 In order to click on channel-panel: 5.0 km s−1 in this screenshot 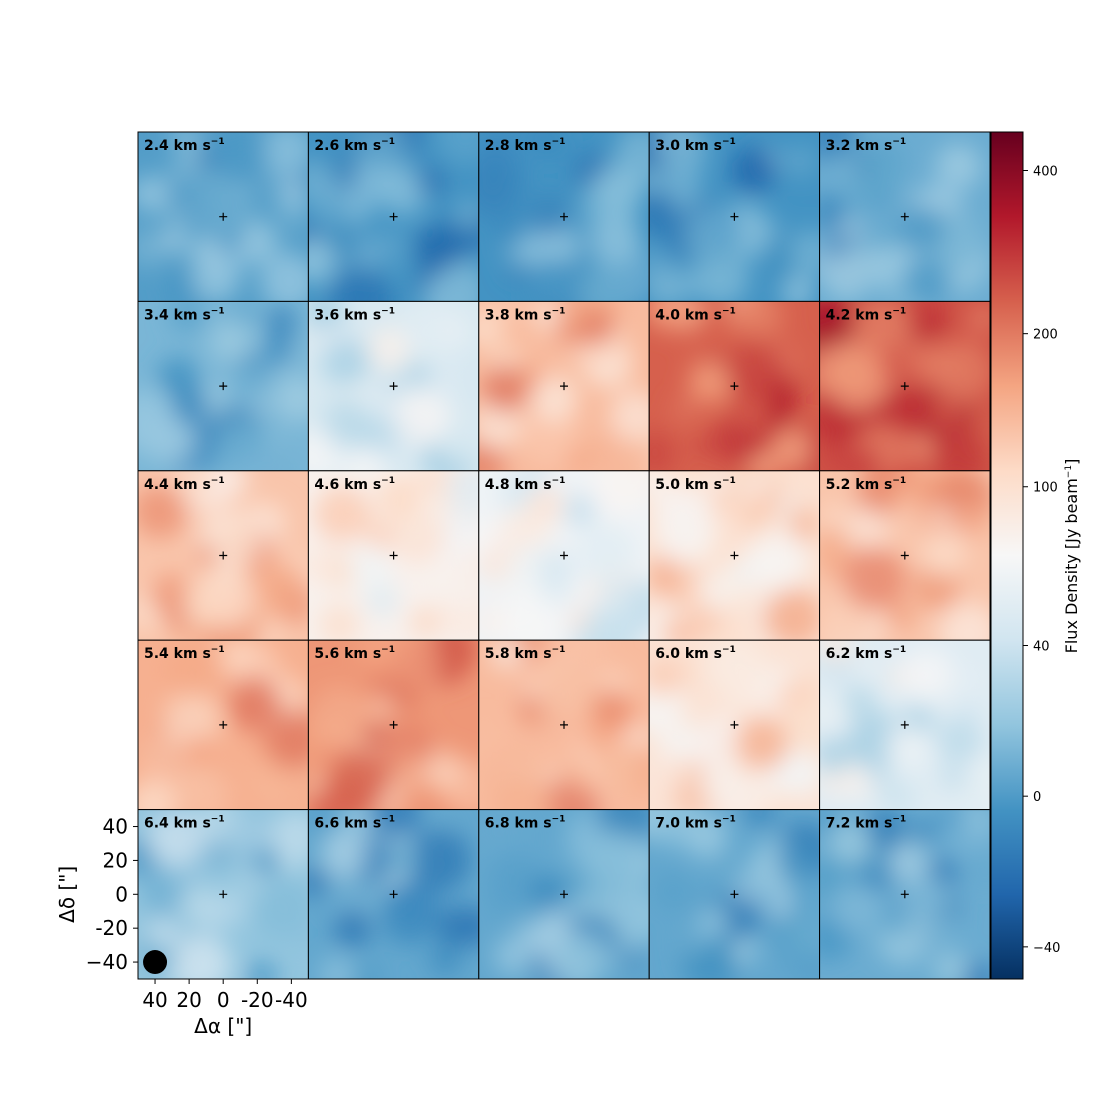, I will do `click(734, 555)`.